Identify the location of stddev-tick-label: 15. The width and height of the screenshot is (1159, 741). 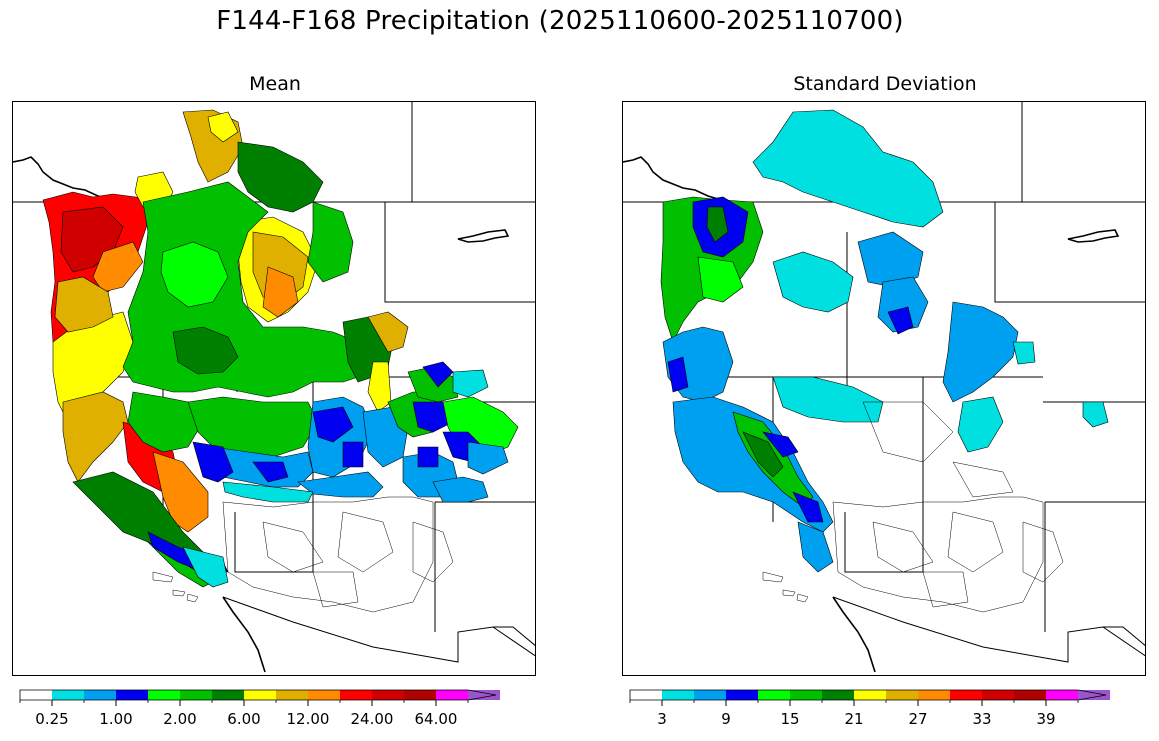
(789, 719).